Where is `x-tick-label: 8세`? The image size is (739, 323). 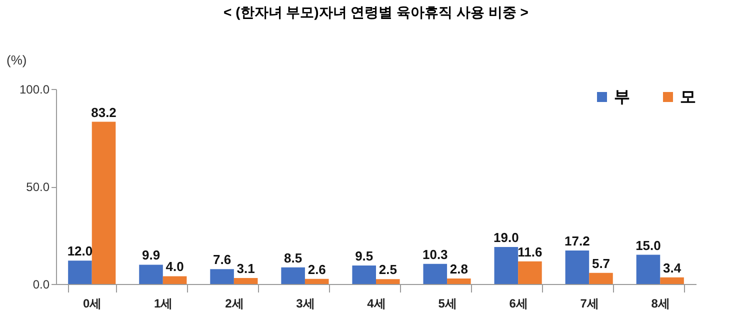 x-tick-label: 8세 is located at coordinates (660, 303).